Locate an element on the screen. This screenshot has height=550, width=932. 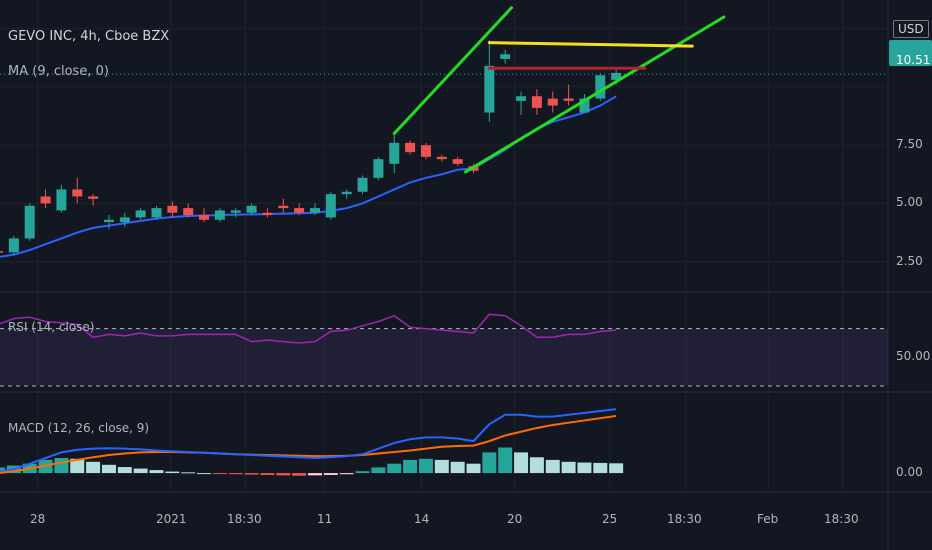
price-tick-label: 5.00 is located at coordinates (909, 202).